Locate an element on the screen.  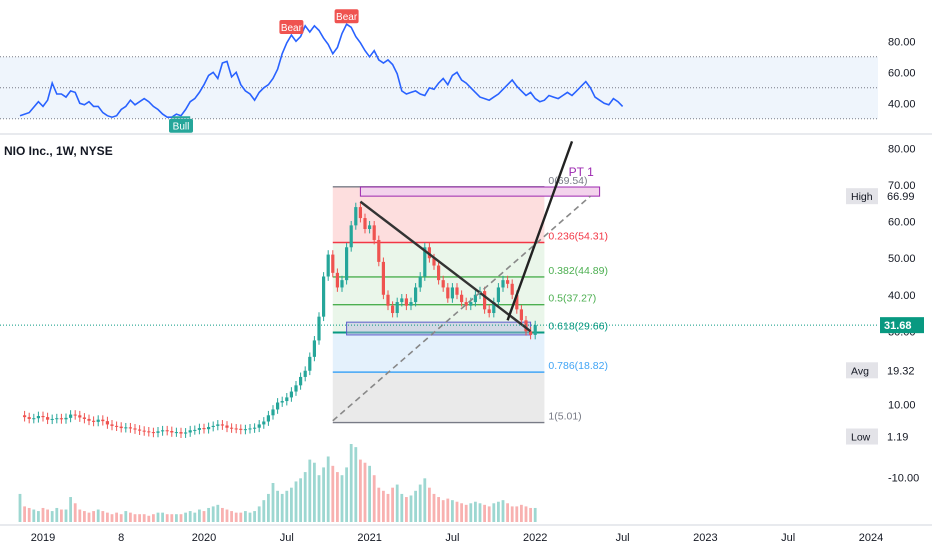
symbol-title: NIO Inc., 1W, NYSE is located at coordinates (58, 151).